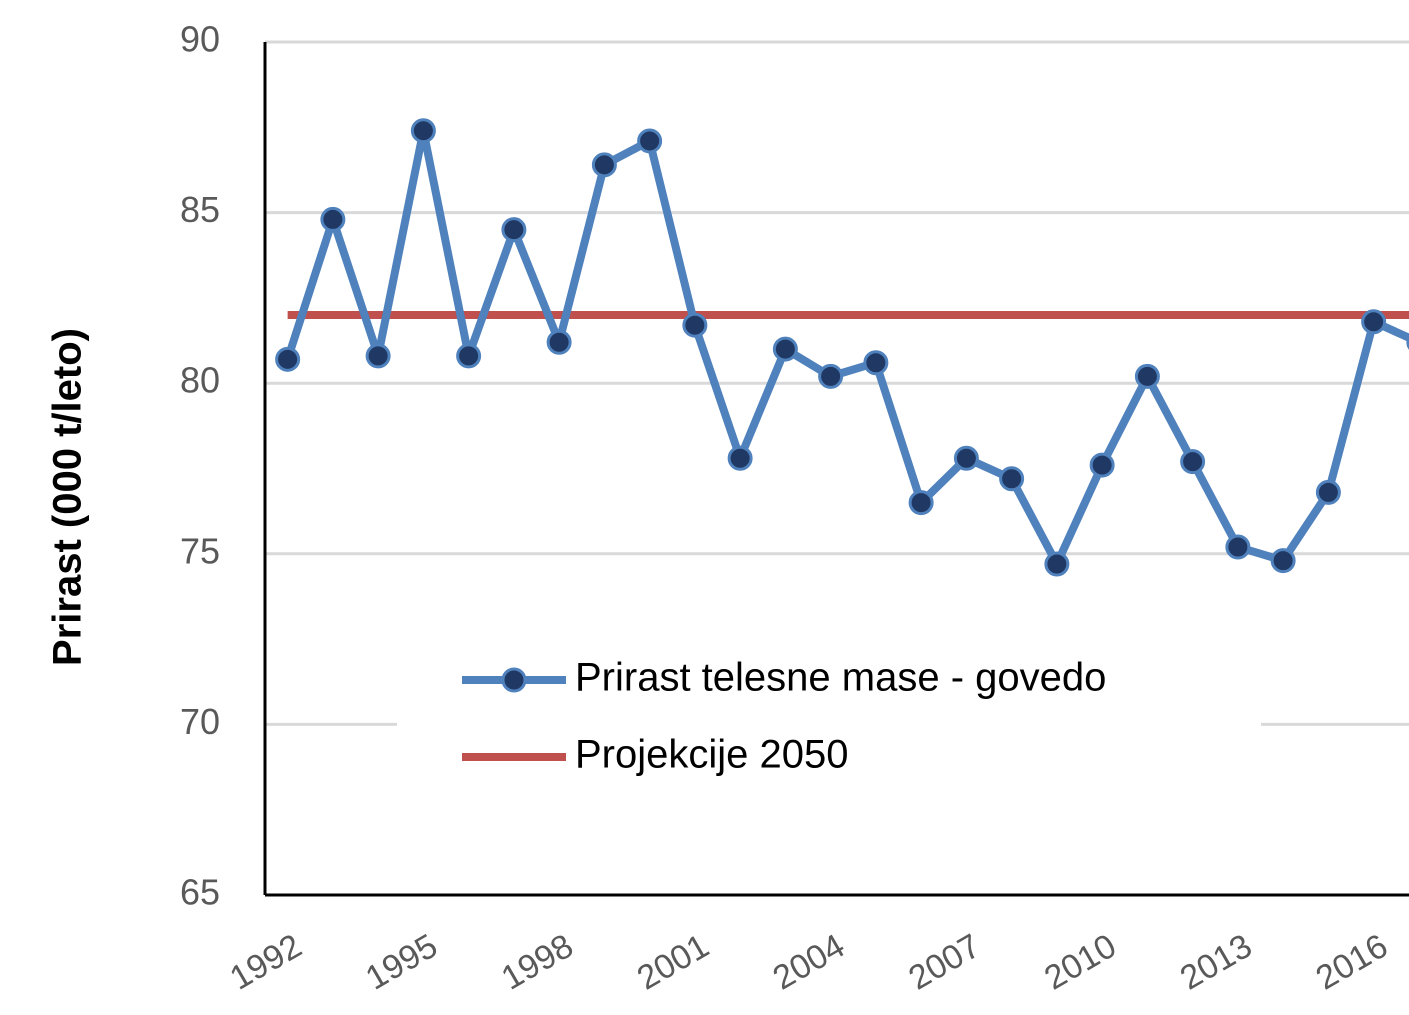  I want to click on legend-marker, so click(514, 680).